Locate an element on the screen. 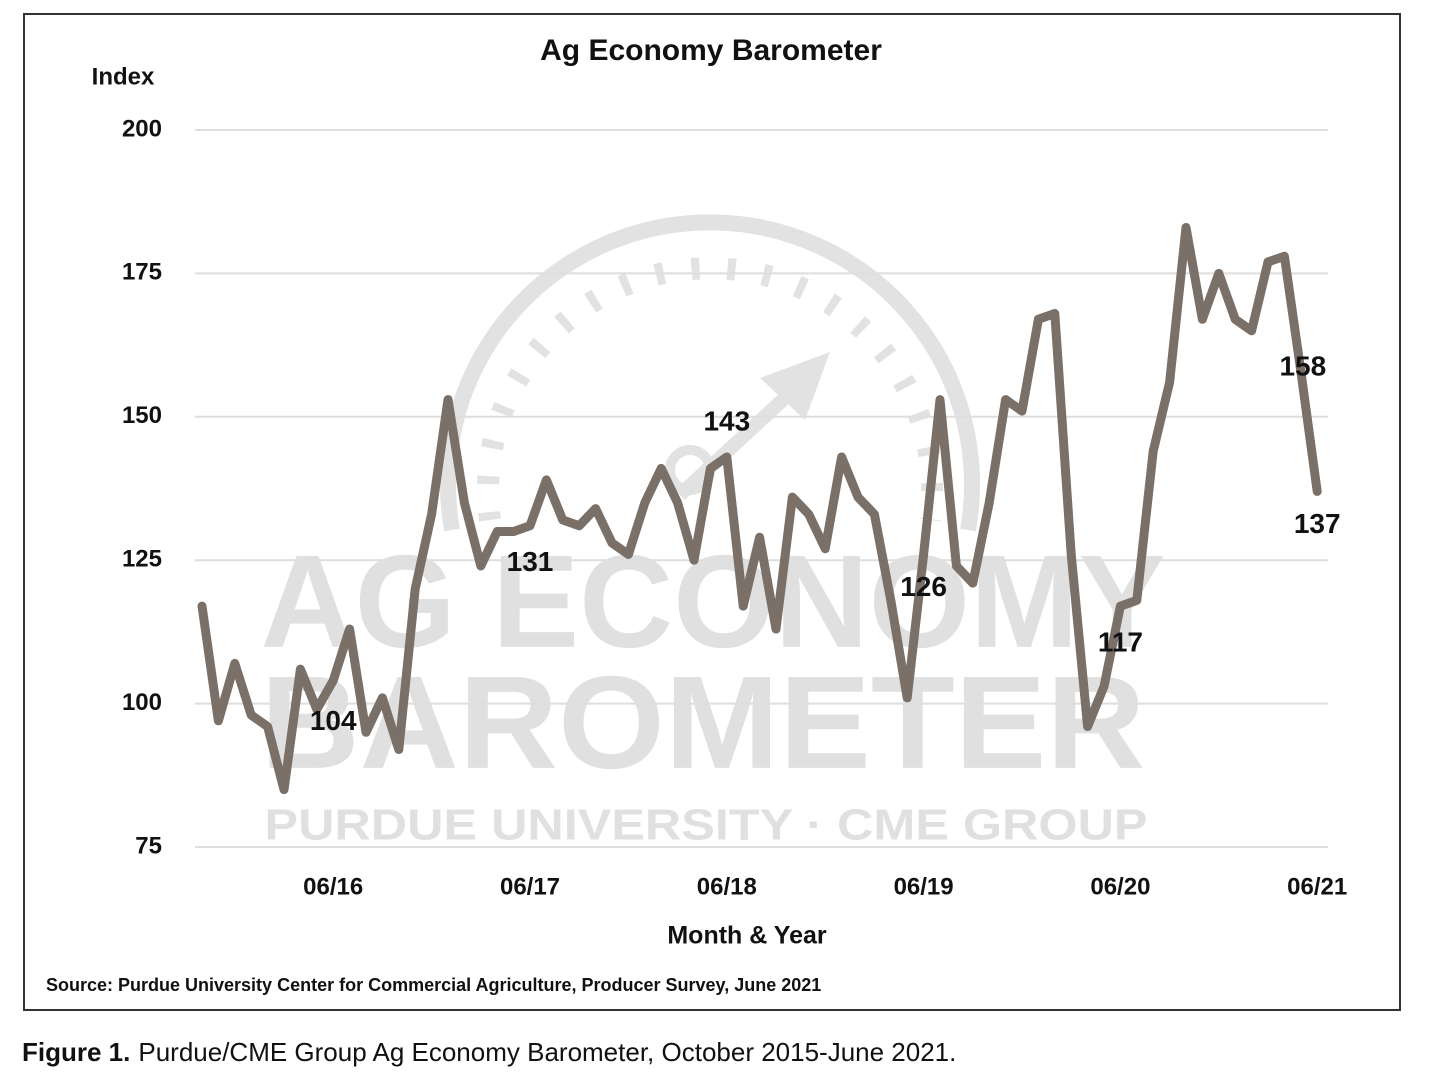  y-tick-label: 200 is located at coordinates (142, 128).